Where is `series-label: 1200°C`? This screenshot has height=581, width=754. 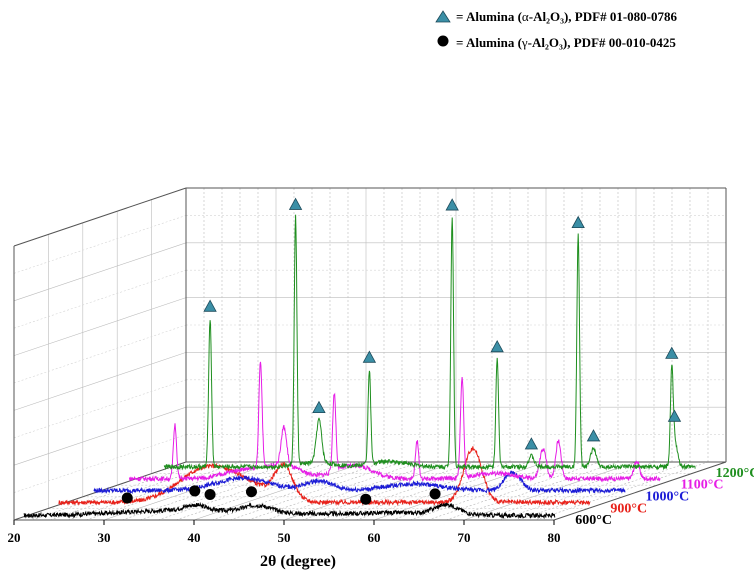
series-label: 1200°C is located at coordinates (735, 473).